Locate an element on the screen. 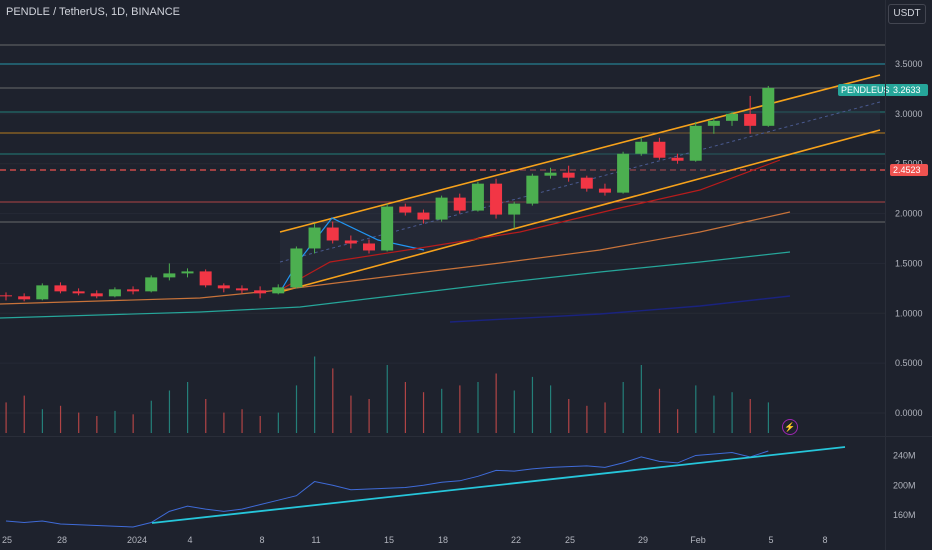 This screenshot has height=550, width=932. price-tick-label: 2.5000 is located at coordinates (909, 164).